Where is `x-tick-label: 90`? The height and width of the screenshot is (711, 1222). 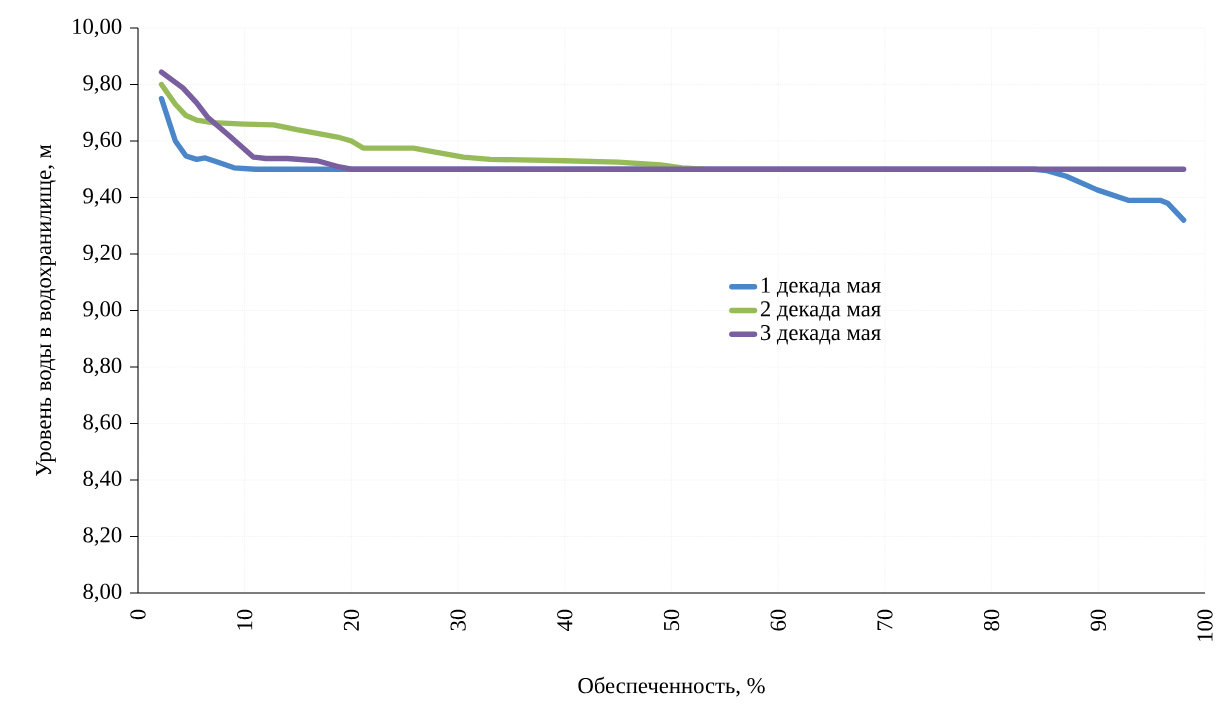 x-tick-label: 90 is located at coordinates (1098, 620).